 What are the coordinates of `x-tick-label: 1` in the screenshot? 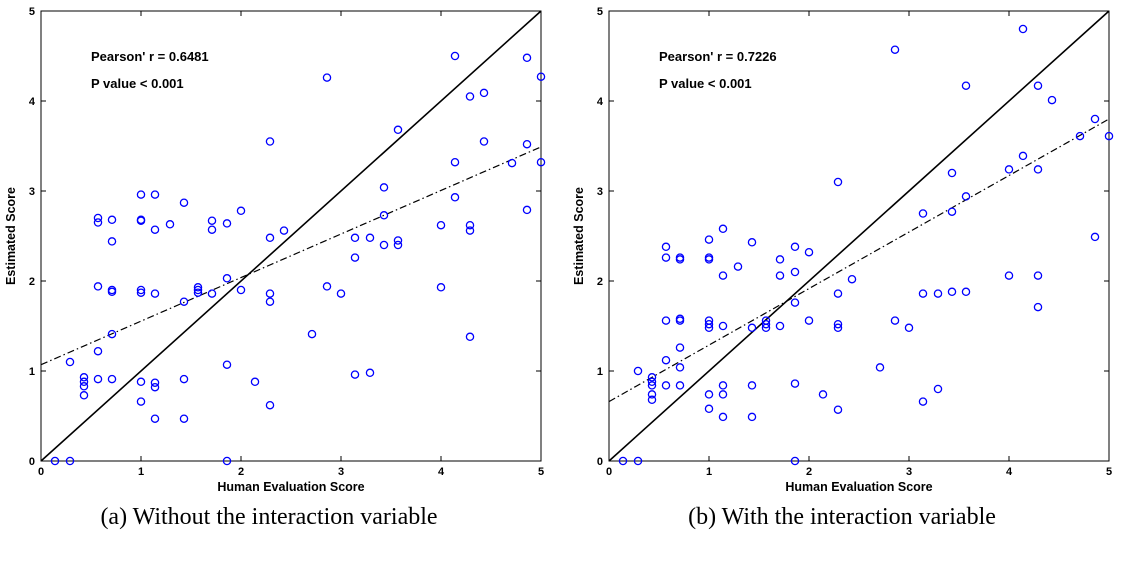 It's located at (141, 472).